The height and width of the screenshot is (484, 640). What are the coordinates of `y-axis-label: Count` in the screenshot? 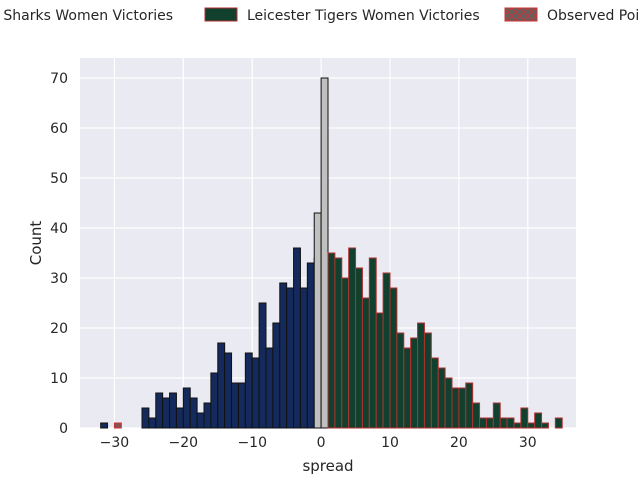 It's located at (36, 243).